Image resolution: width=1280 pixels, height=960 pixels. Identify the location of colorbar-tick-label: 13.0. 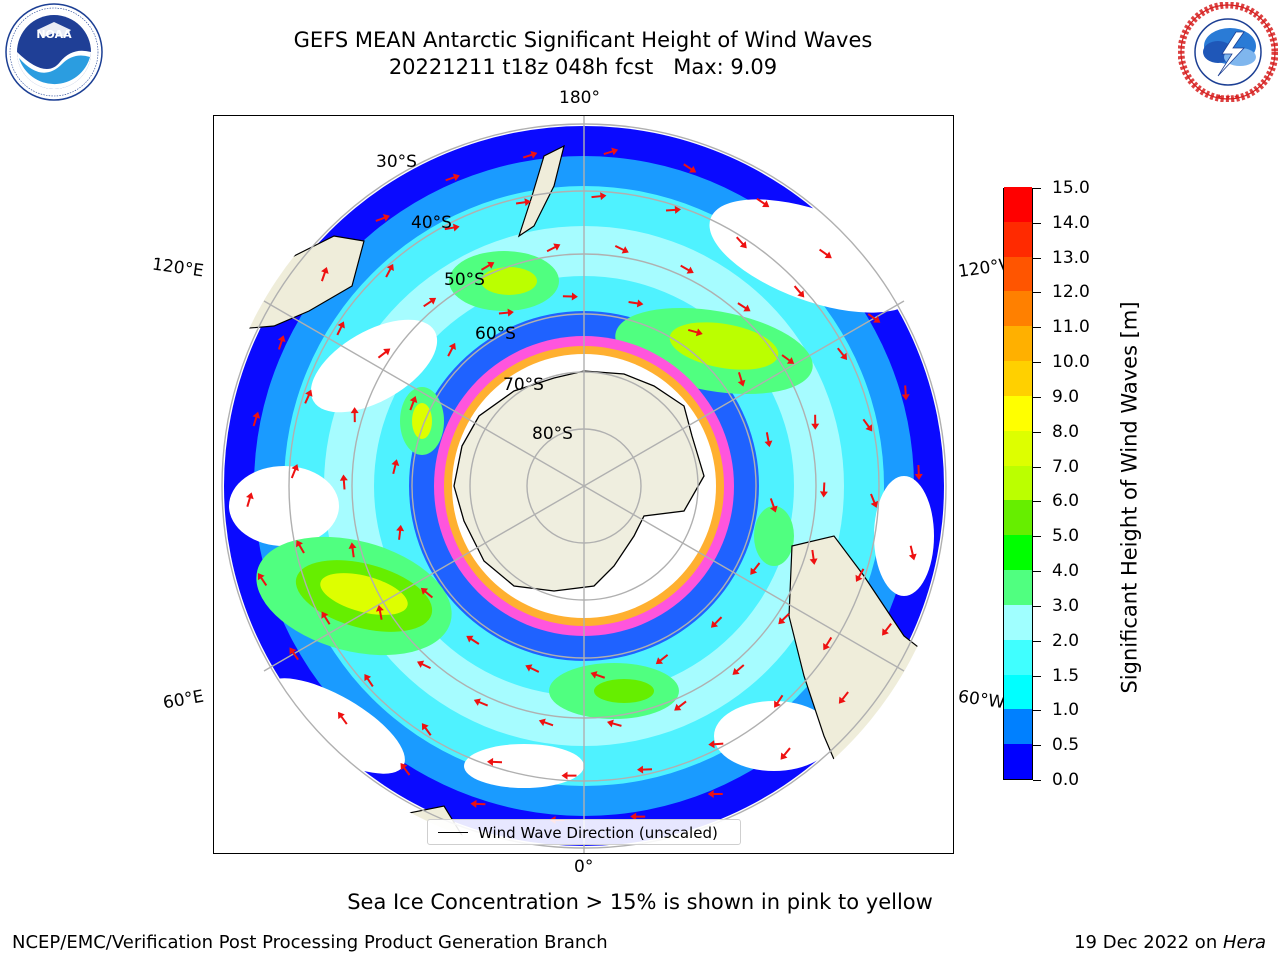
(1071, 257).